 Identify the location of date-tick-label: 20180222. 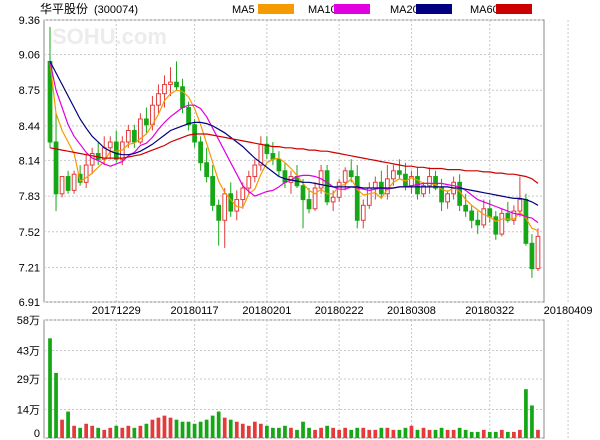
(339, 311).